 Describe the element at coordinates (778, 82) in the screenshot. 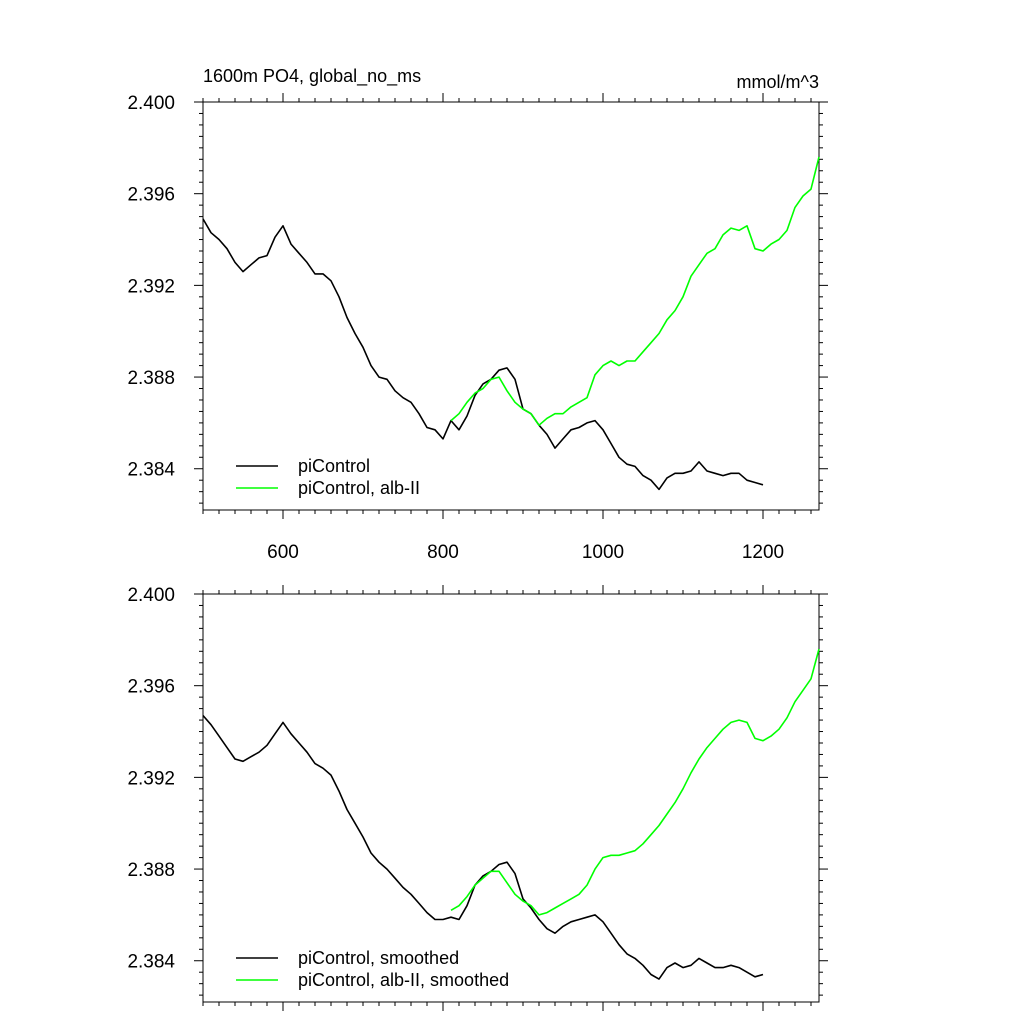

I see `chart-units: mmol/m^3` at that location.